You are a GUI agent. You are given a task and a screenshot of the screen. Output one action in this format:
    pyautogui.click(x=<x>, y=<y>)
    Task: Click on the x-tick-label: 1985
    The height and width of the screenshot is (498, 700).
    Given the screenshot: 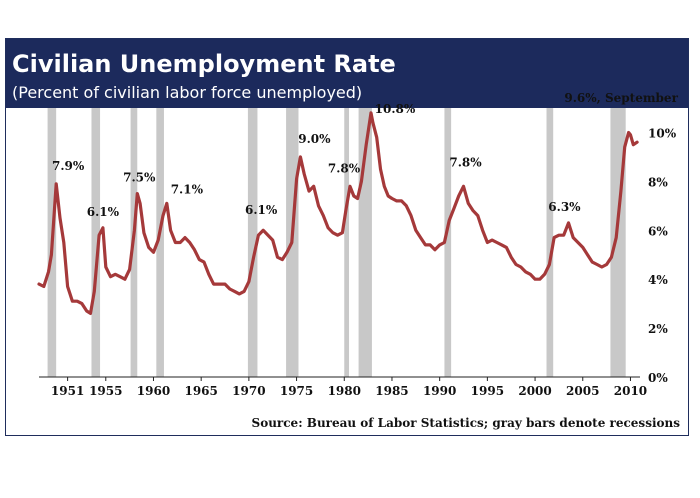 What is the action you would take?
    pyautogui.click(x=391, y=391)
    